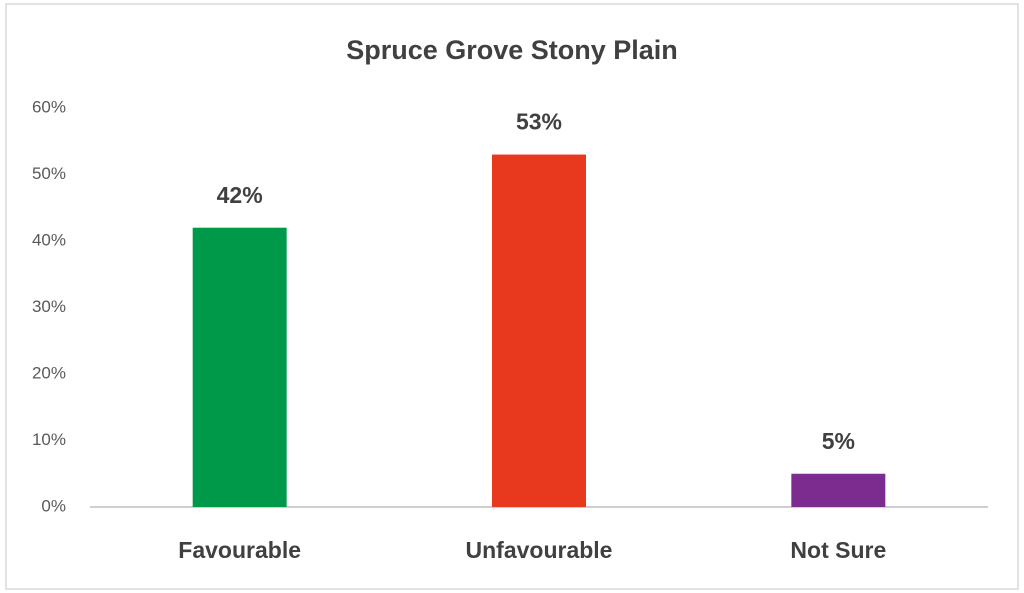 The image size is (1024, 593). What do you see at coordinates (49, 106) in the screenshot?
I see `y-tick-label: 60%` at bounding box center [49, 106].